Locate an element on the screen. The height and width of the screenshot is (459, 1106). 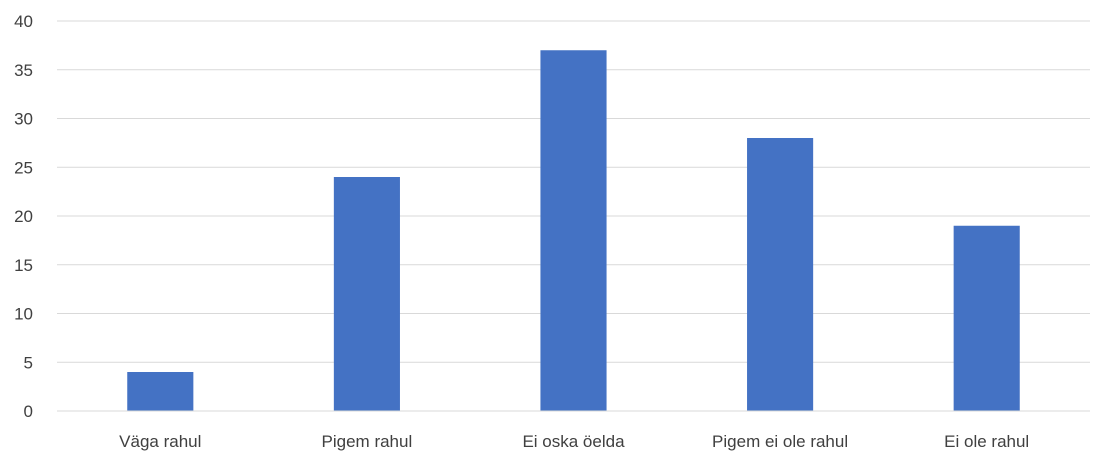
y-tick-label-10: 10 is located at coordinates (23, 314).